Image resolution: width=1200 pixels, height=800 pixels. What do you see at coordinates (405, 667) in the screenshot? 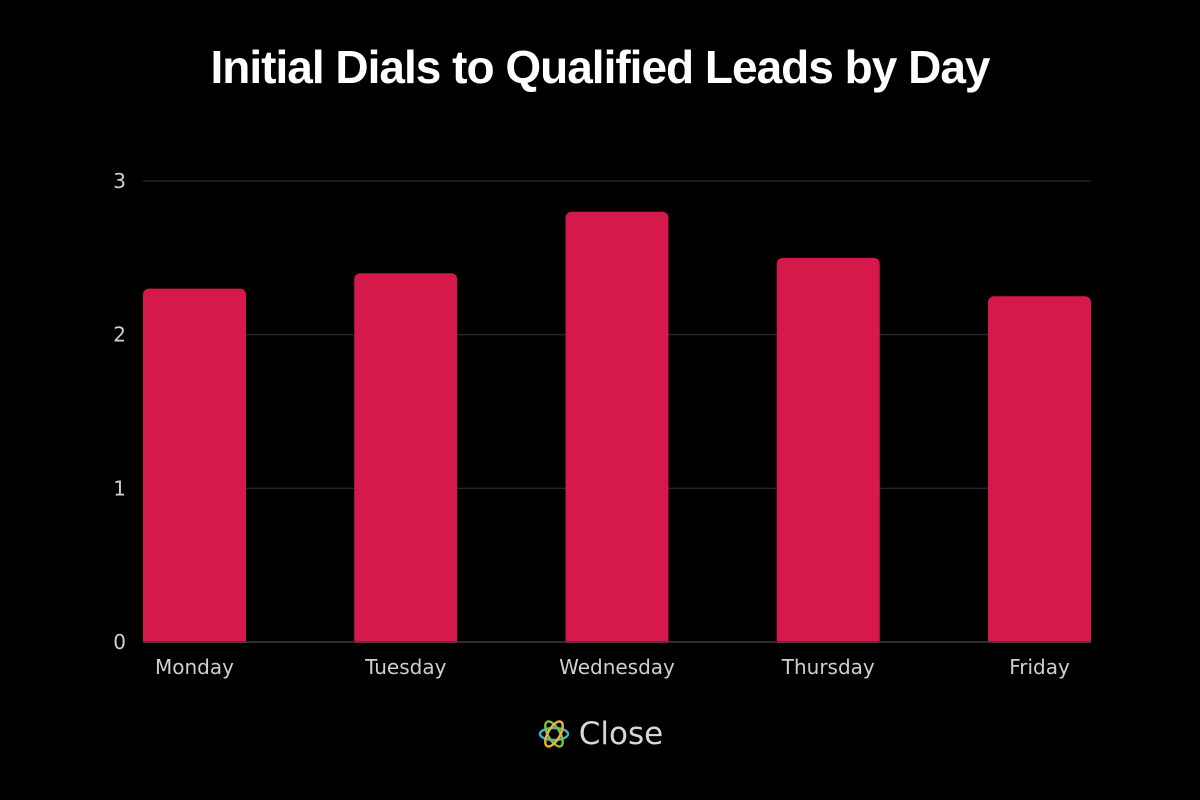
I see `x-tick-label: Tuesday` at bounding box center [405, 667].